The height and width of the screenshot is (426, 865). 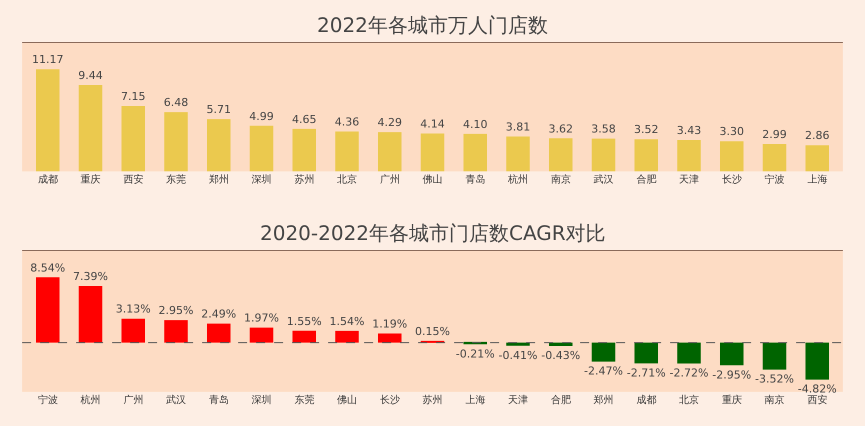 I want to click on data-label: 3.30, so click(x=732, y=131).